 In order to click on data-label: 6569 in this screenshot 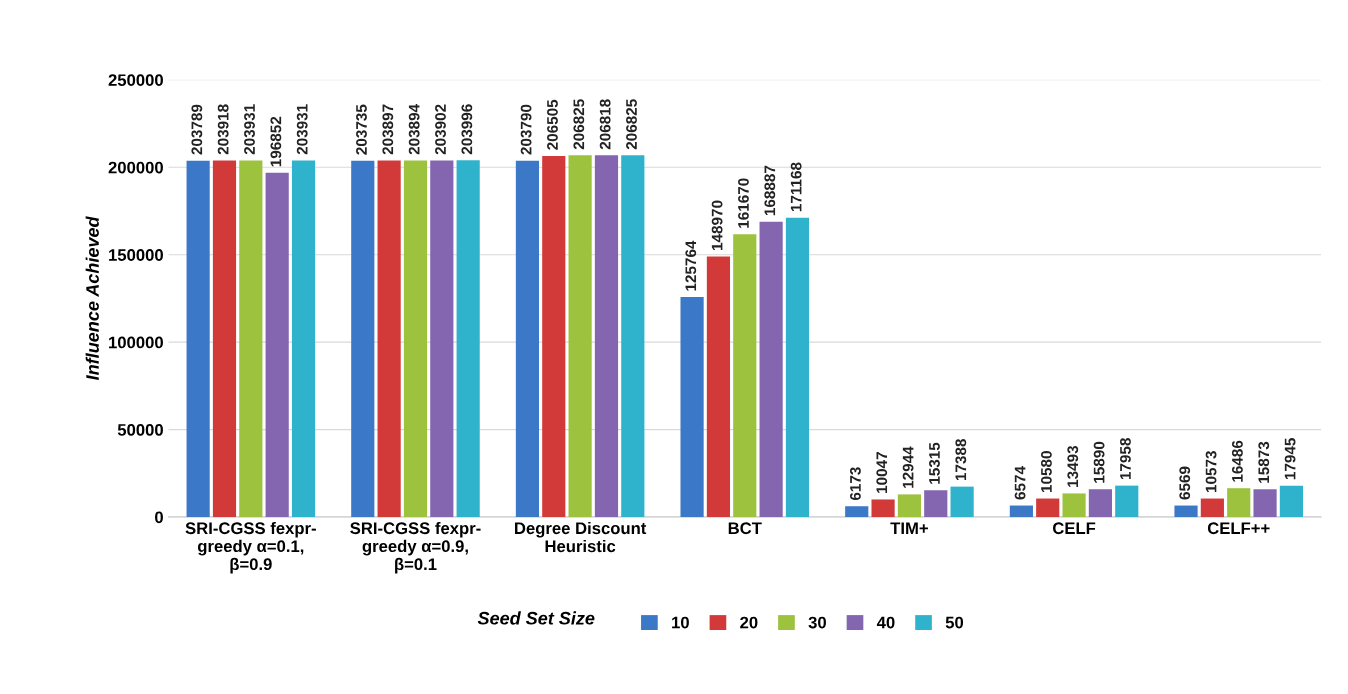, I will do `click(1185, 483)`.